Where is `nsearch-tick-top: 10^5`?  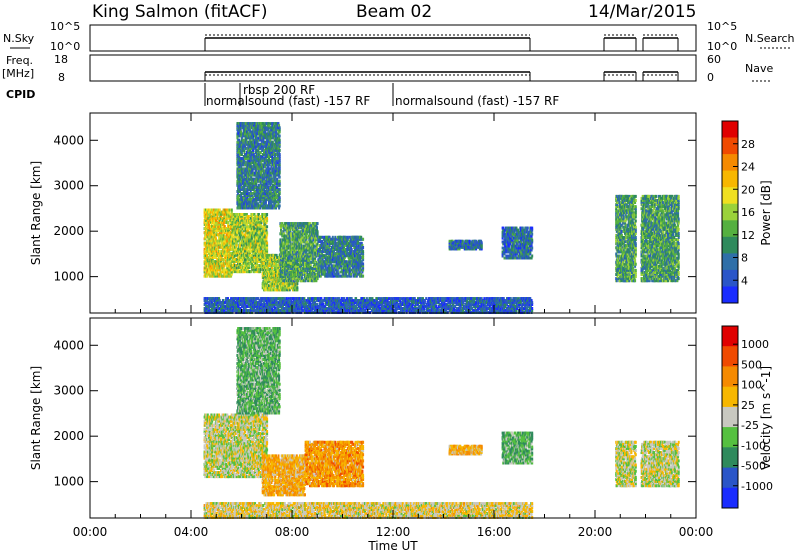
nsearch-tick-top: 10^5 is located at coordinates (722, 26).